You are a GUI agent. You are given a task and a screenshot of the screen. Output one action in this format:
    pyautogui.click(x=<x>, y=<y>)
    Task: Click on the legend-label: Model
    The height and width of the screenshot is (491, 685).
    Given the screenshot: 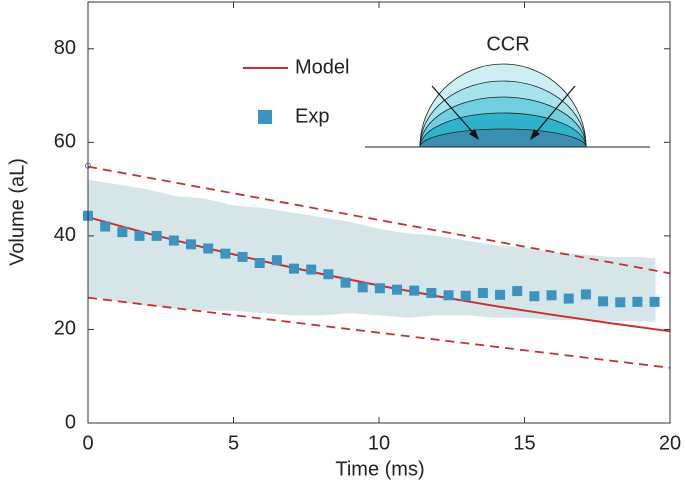 What is the action you would take?
    pyautogui.click(x=322, y=67)
    